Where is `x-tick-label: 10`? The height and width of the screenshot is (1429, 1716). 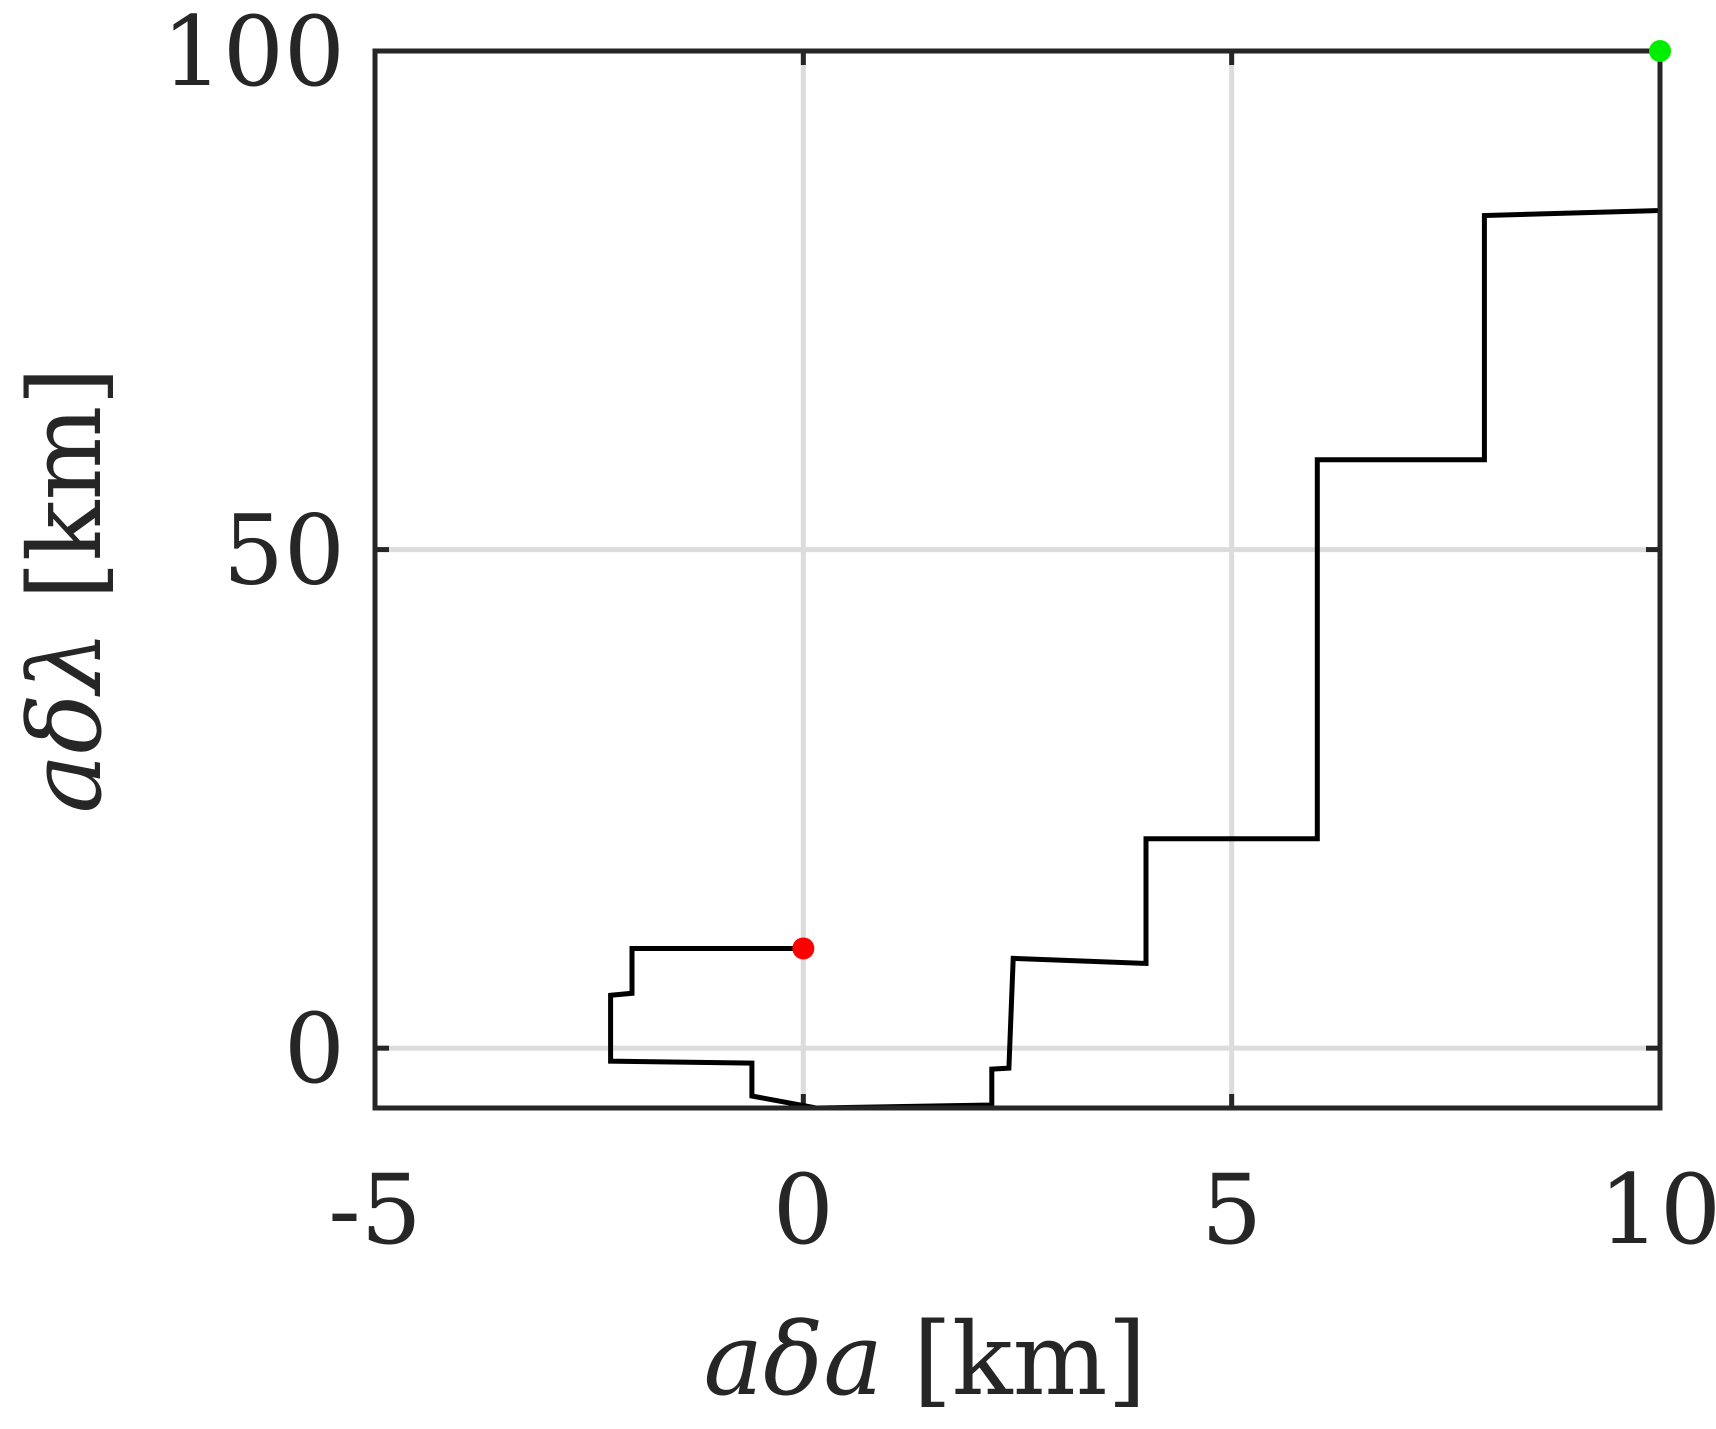
x-tick-label: 10 is located at coordinates (1657, 1210).